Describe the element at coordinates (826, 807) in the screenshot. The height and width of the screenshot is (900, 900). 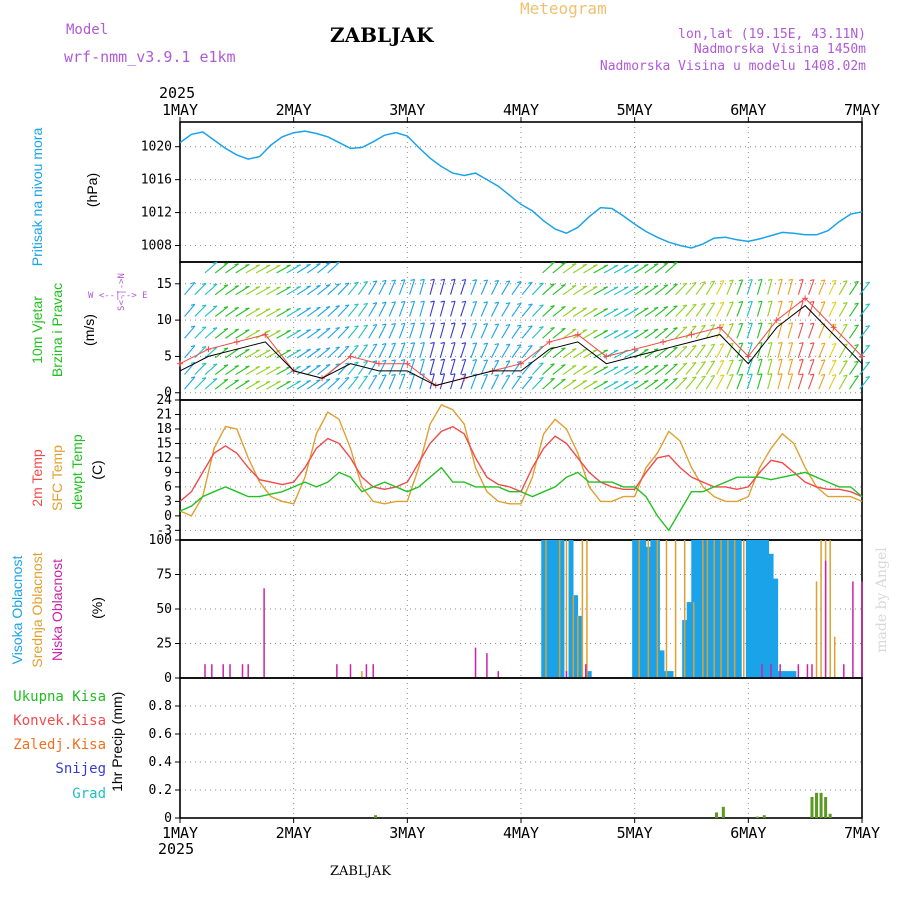
I see `precip-bar` at that location.